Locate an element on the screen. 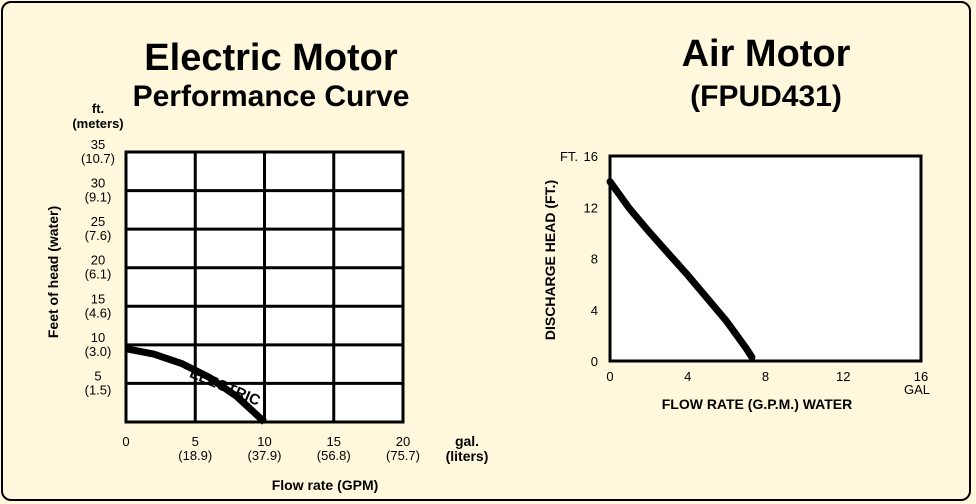  left-x-tick-label: 10 is located at coordinates (264, 441).